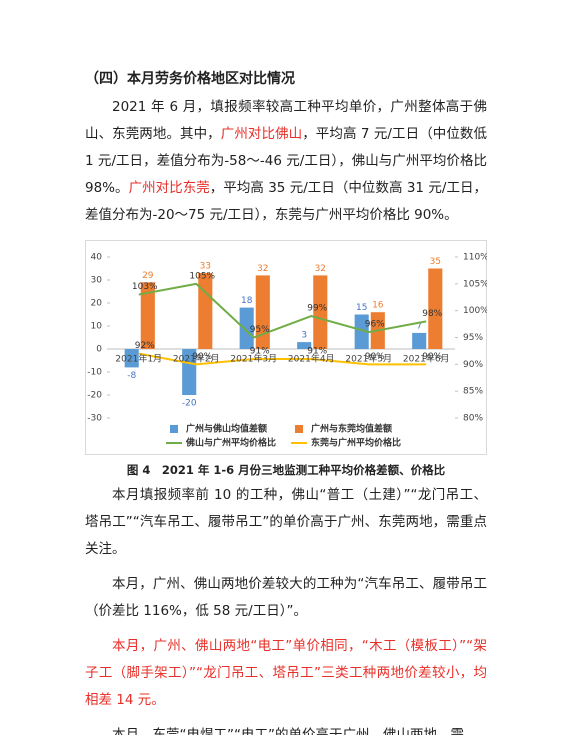  Describe the element at coordinates (205, 267) in the screenshot. I see `bar-label: 33` at that location.